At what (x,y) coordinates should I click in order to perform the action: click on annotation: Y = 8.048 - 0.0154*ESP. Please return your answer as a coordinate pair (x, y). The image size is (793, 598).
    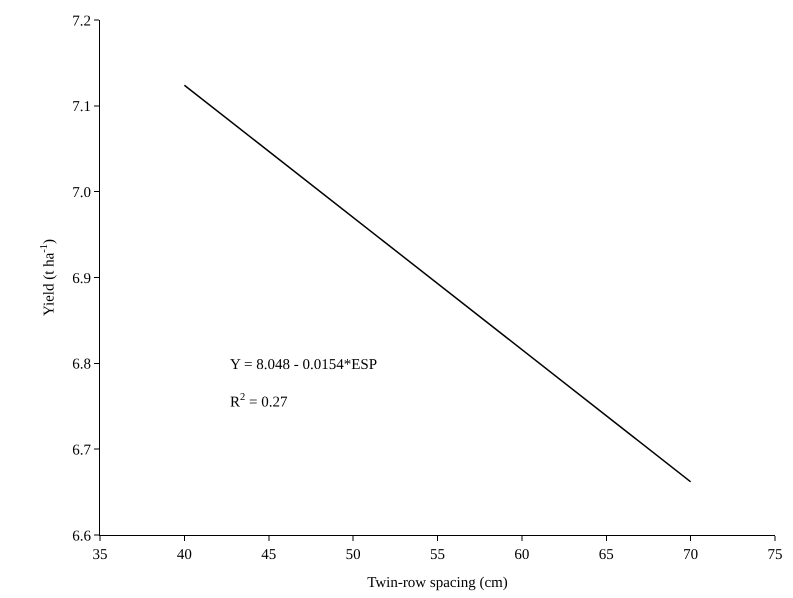
    Looking at the image, I should click on (304, 365).